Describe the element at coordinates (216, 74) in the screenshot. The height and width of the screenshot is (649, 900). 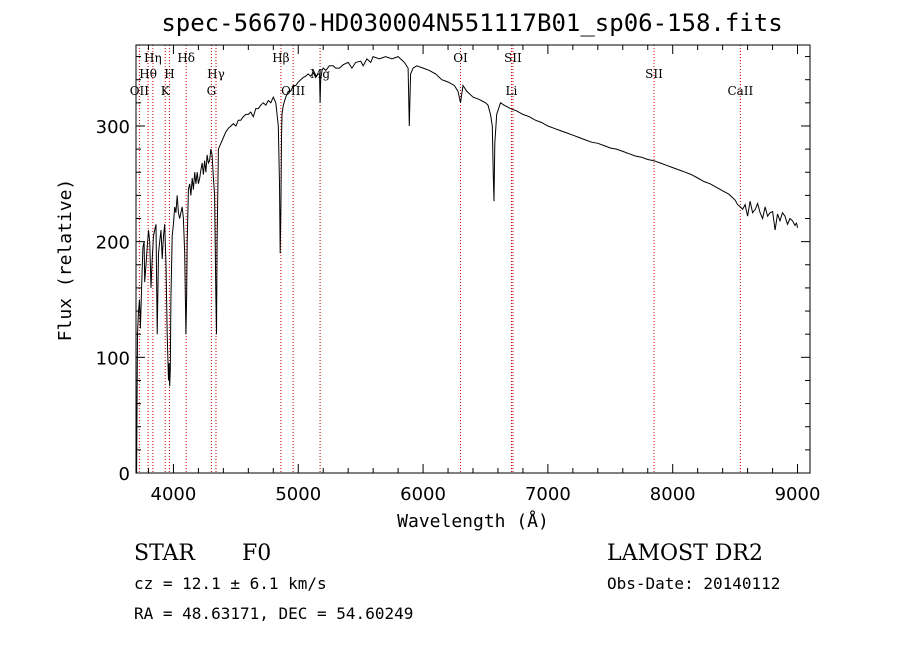
I see `marker-label: Hγ` at that location.